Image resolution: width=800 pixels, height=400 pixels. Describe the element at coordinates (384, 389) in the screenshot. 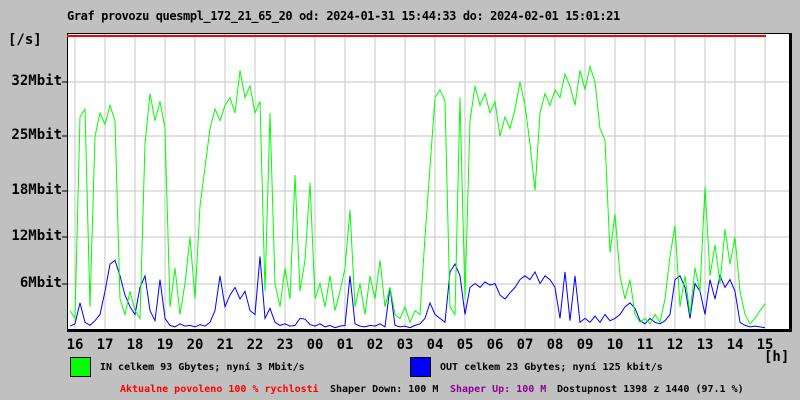

I see `shaper-down-text: Shaper Down: 100 M` at that location.